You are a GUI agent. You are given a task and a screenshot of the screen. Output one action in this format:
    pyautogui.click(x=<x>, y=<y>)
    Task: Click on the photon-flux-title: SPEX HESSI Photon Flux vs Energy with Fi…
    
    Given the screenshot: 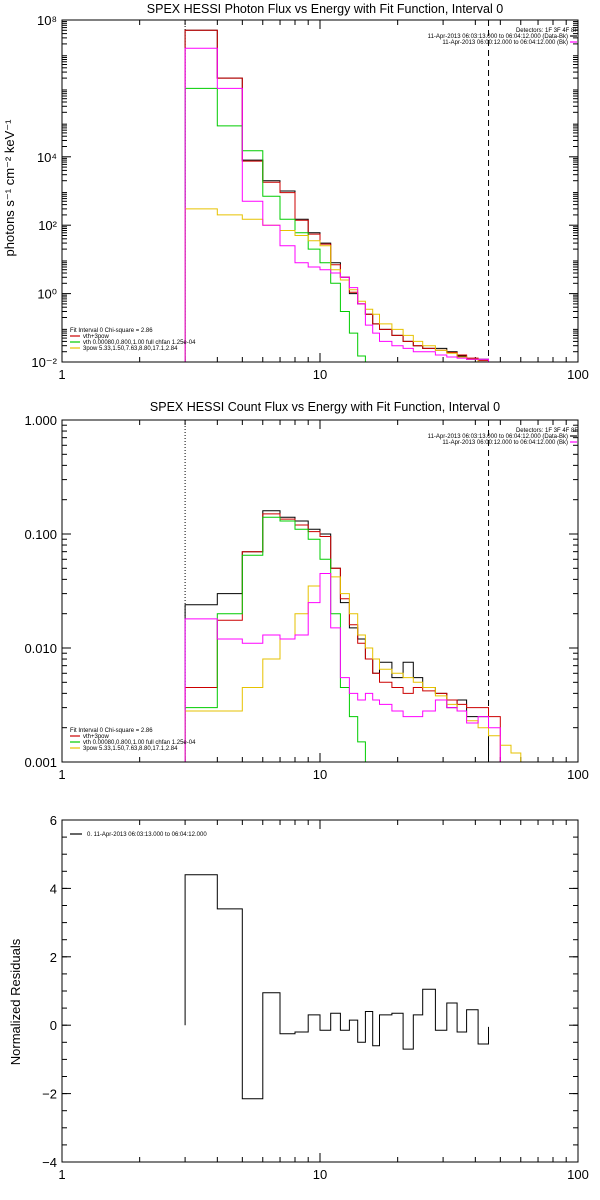 What is the action you would take?
    pyautogui.click(x=325, y=9)
    